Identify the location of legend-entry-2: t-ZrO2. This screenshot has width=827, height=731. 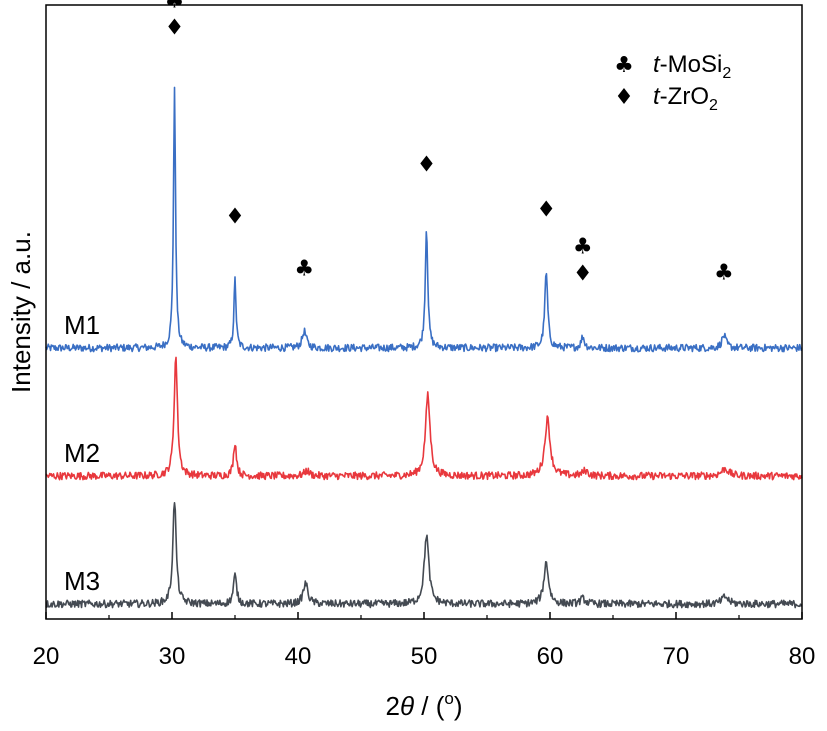
(685, 98).